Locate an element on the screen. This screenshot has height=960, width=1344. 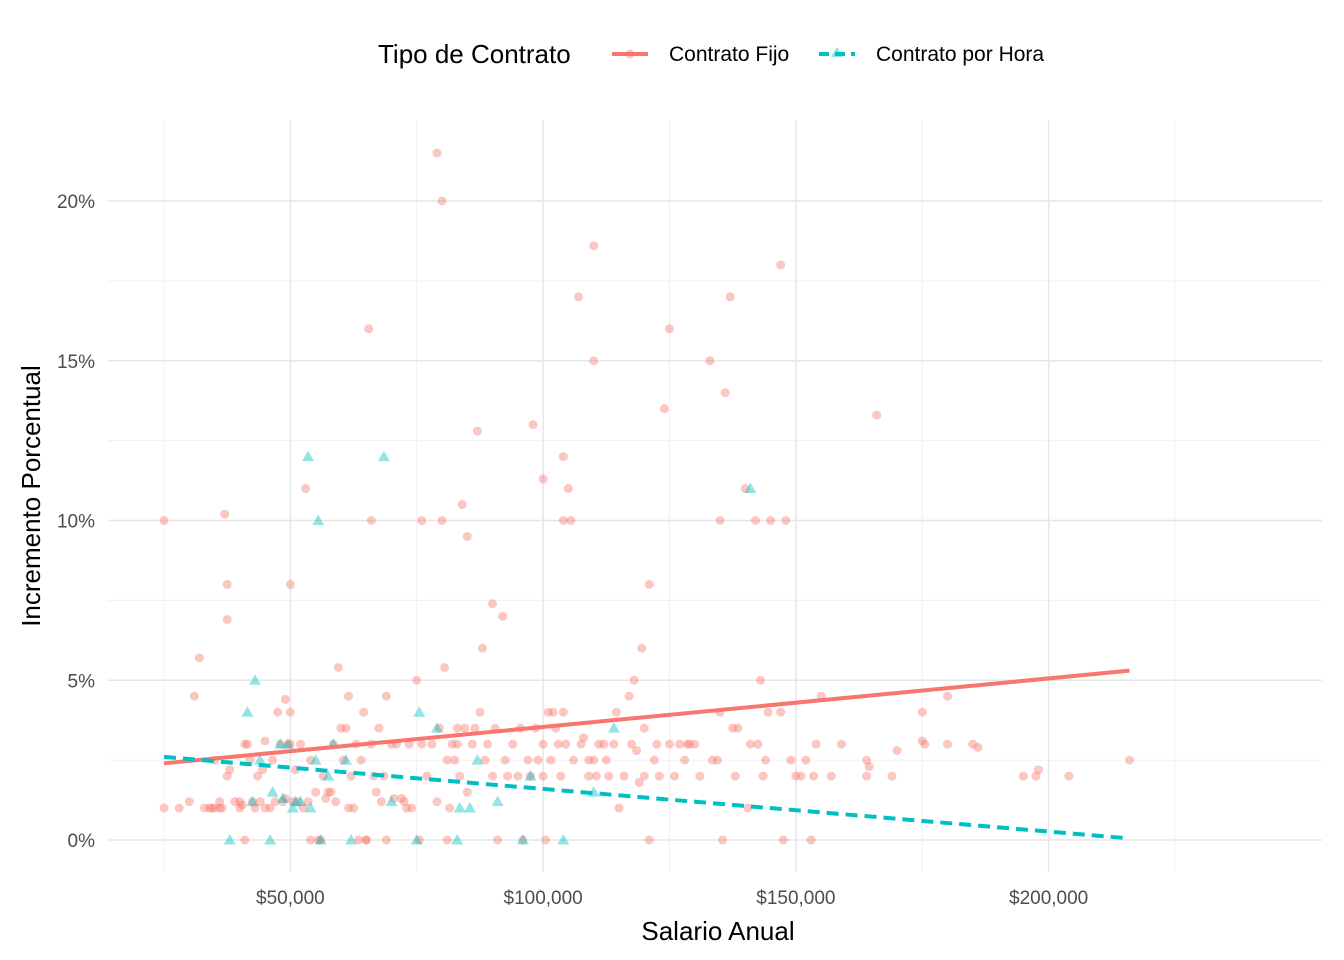
y-tick-label: 5% is located at coordinates (82, 681).